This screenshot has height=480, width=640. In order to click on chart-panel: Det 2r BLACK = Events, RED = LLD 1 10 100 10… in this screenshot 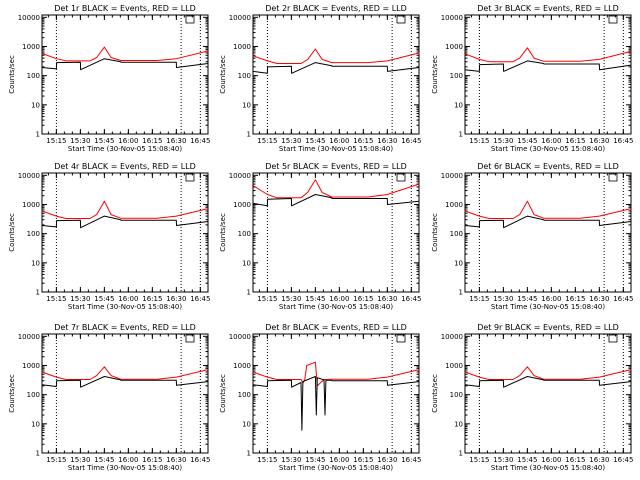, I will do `click(320, 78)`.